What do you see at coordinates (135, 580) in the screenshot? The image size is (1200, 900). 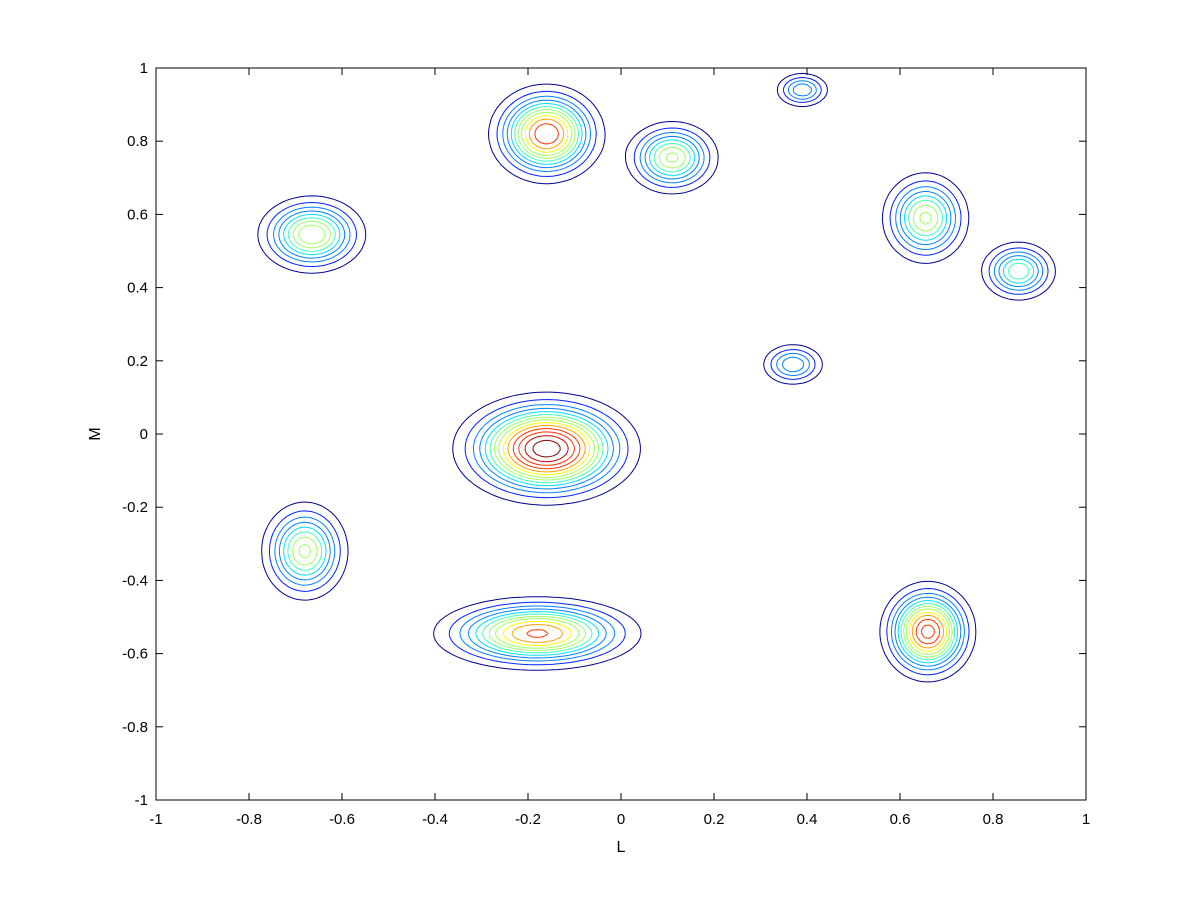 I see `y-tick-label: -0.4` at bounding box center [135, 580].